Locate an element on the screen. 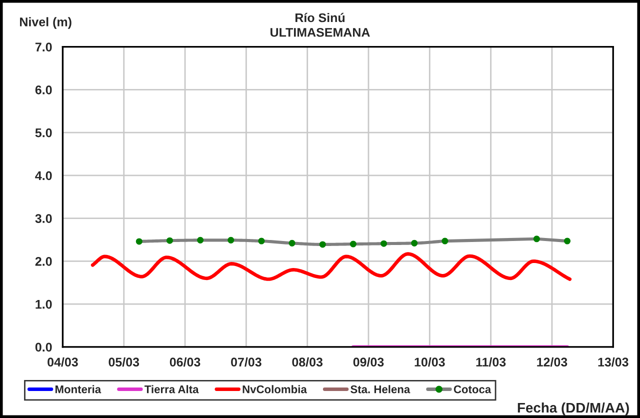 This screenshot has height=418, width=640. x-tick-label: 04/03 is located at coordinates (63, 362).